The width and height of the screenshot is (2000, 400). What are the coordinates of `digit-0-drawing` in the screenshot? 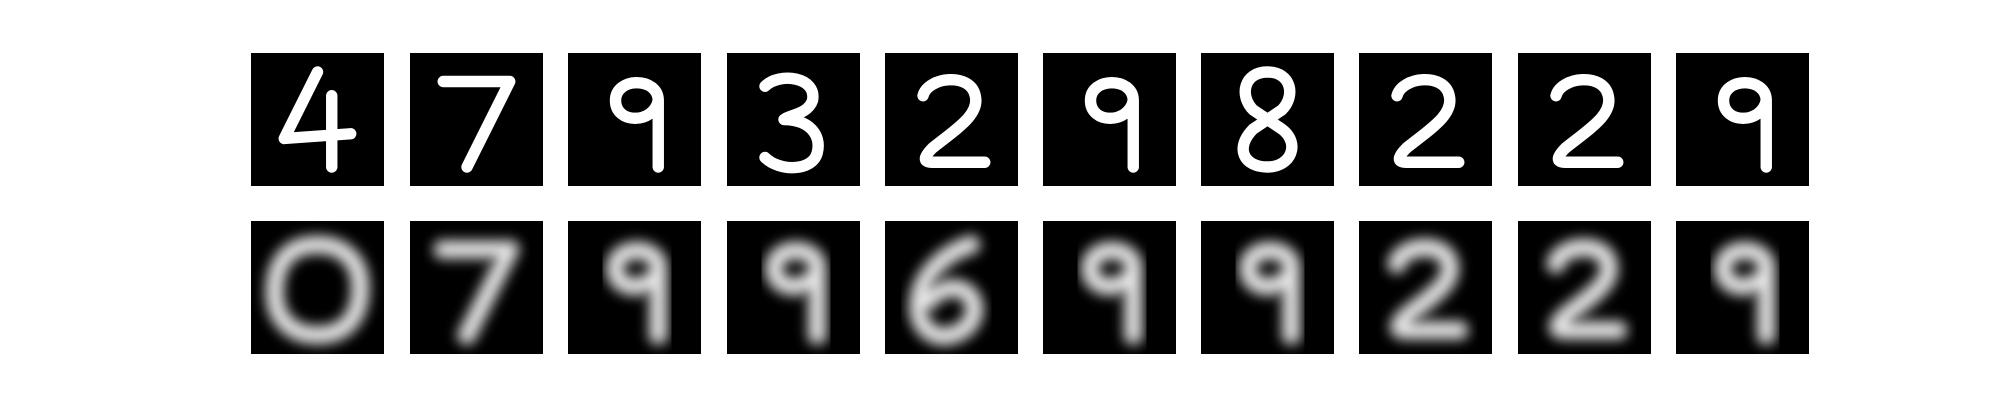 It's located at (317, 290).